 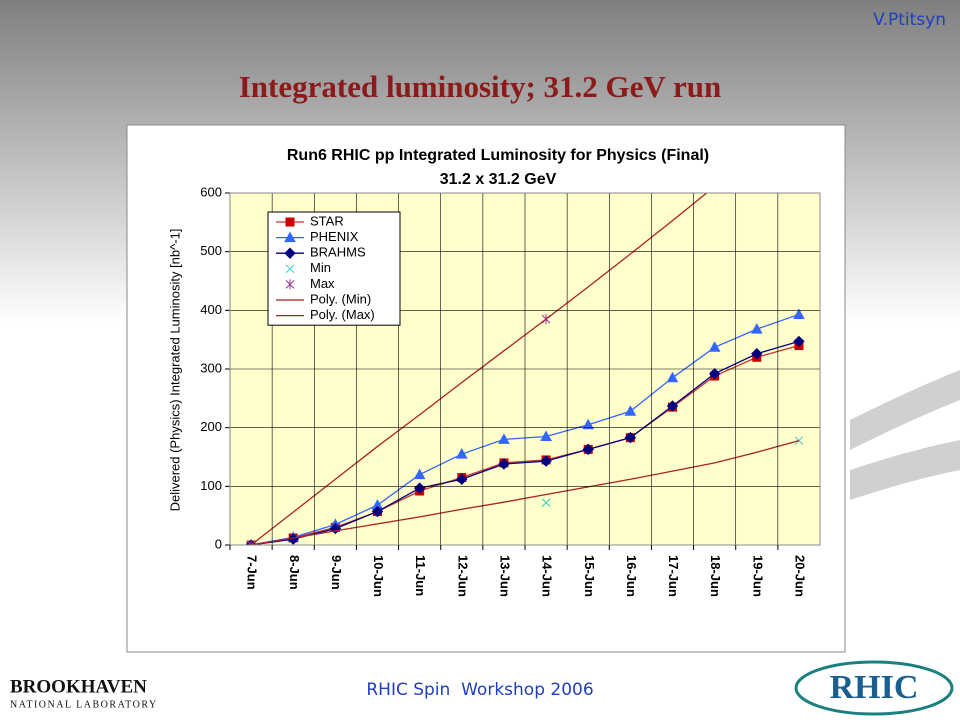 What do you see at coordinates (480, 86) in the screenshot?
I see `slide-title: Integrated luminosity; 31.2 GeV run` at bounding box center [480, 86].